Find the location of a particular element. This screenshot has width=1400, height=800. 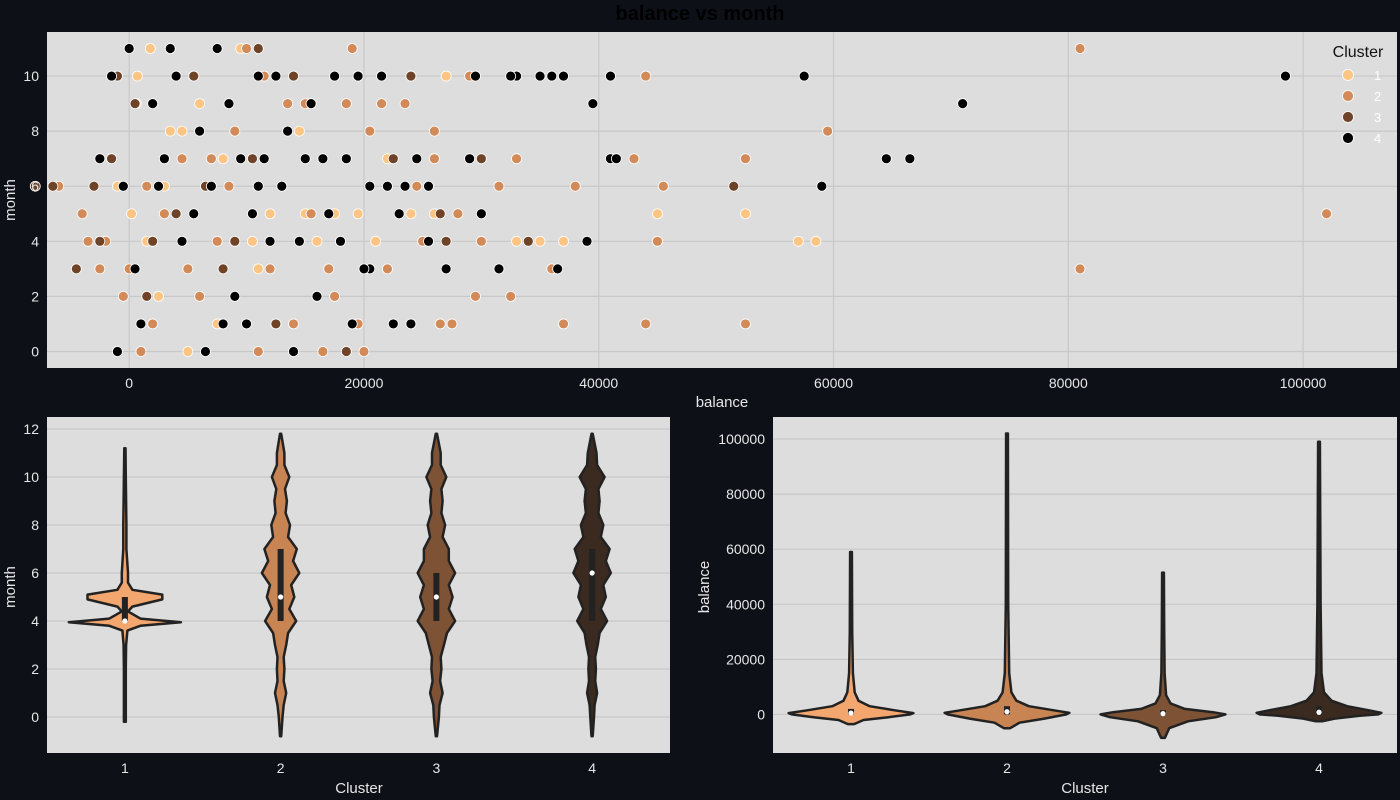

violin-balance-x-tick-label: 2 is located at coordinates (1007, 768).